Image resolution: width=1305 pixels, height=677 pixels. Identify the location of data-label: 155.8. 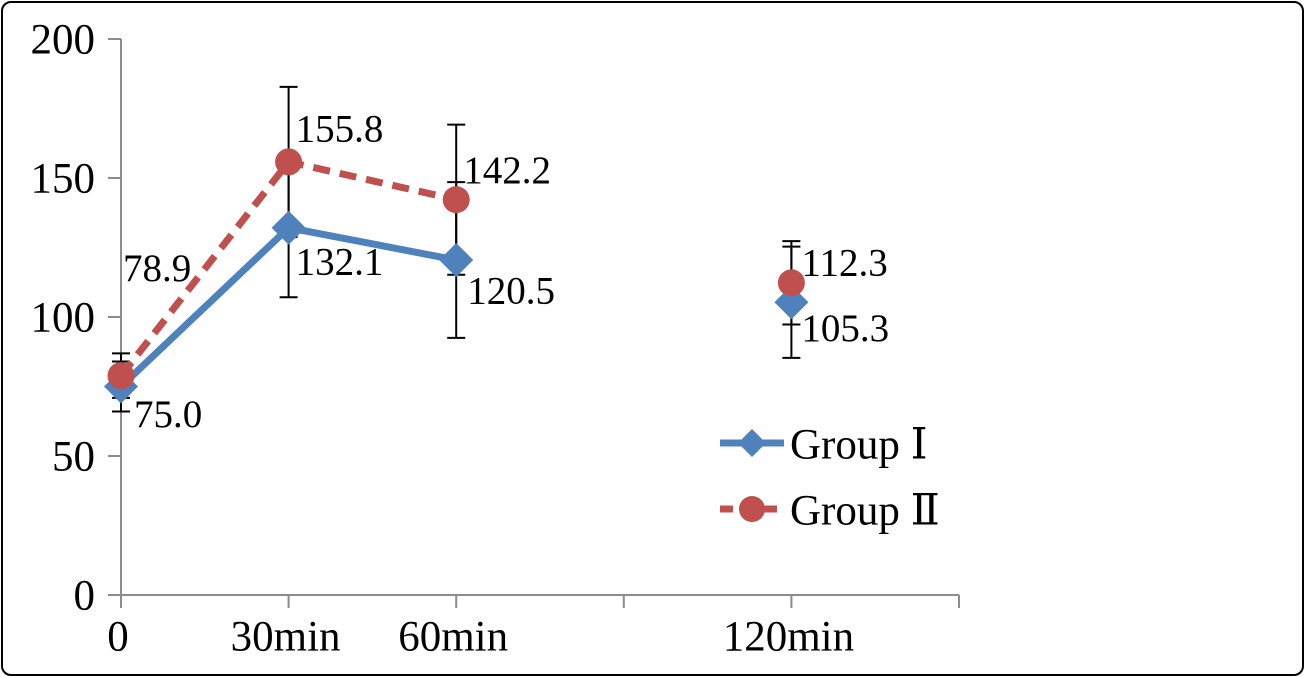
(340, 128).